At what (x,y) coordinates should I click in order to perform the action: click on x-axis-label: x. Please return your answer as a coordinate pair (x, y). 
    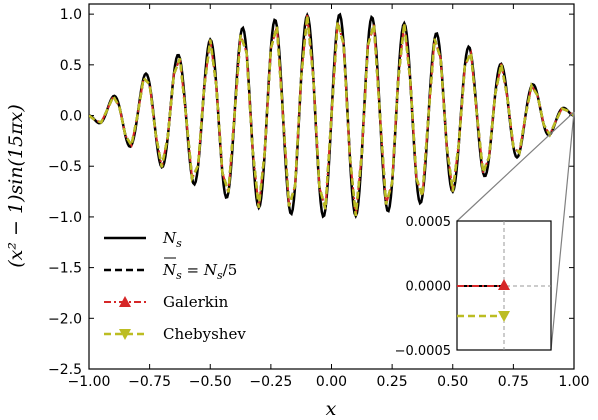
    Looking at the image, I should click on (331, 409).